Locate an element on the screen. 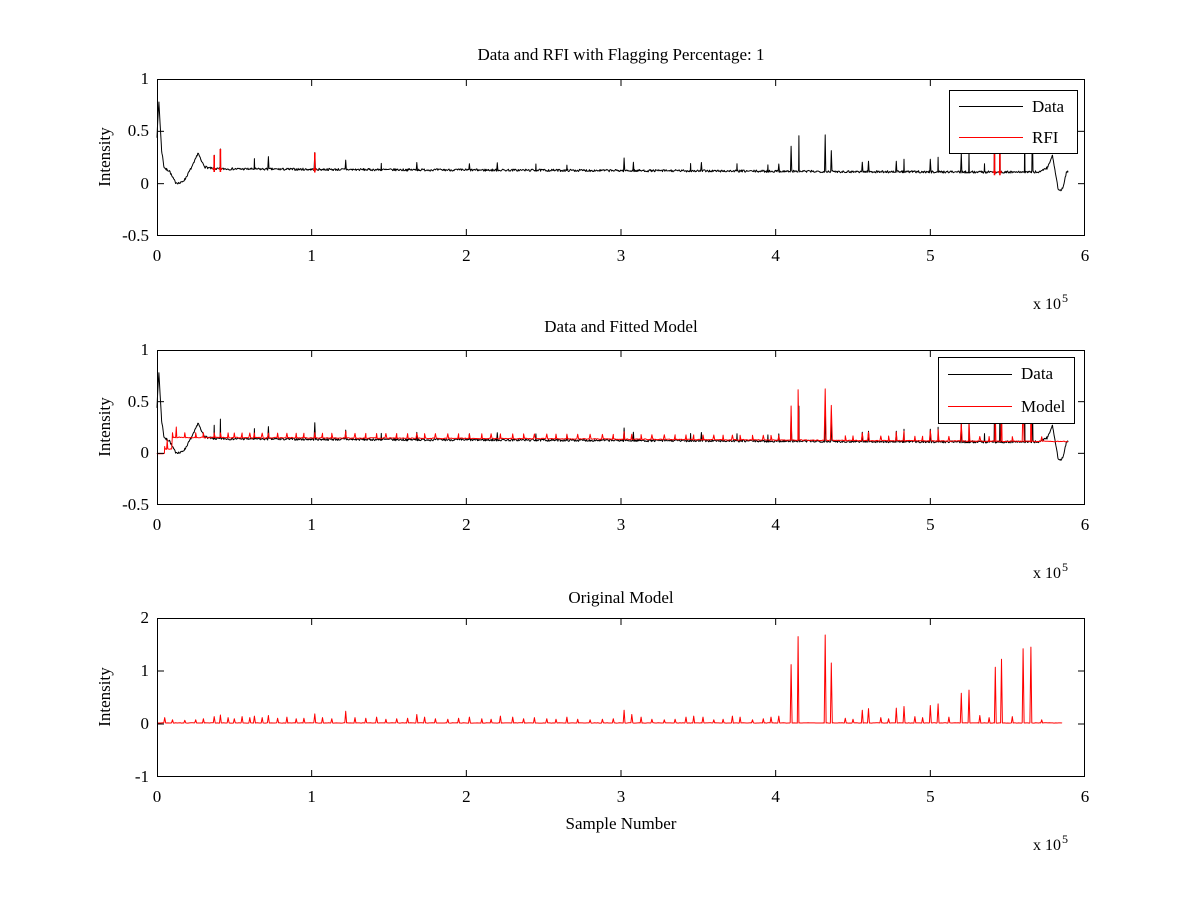 The width and height of the screenshot is (1200, 900). plot2-legend: Data Model is located at coordinates (1006, 390).